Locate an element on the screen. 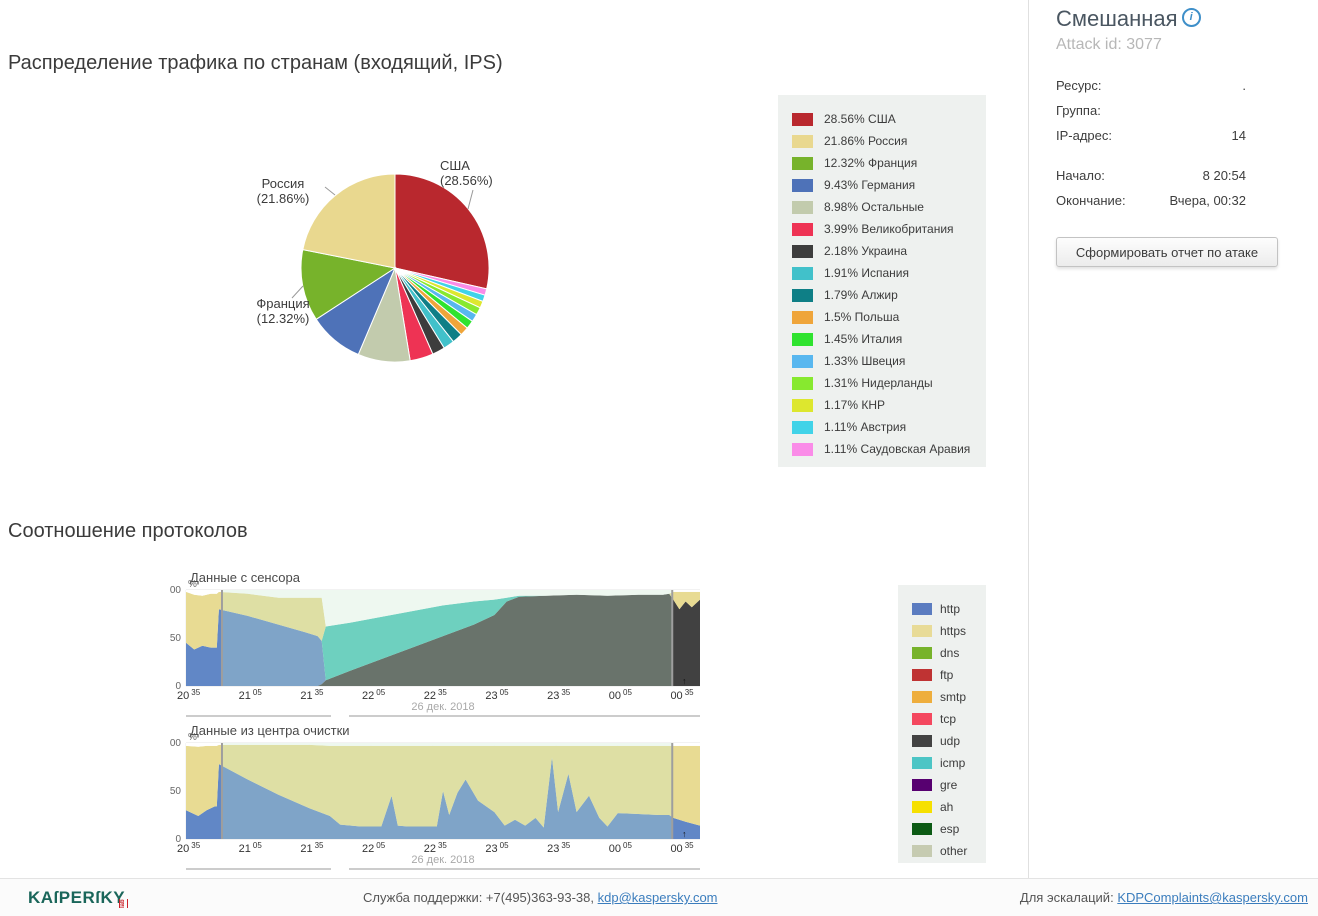 The width and height of the screenshot is (1318, 916). protocol-legend-item-ah: ah is located at coordinates (942, 807).